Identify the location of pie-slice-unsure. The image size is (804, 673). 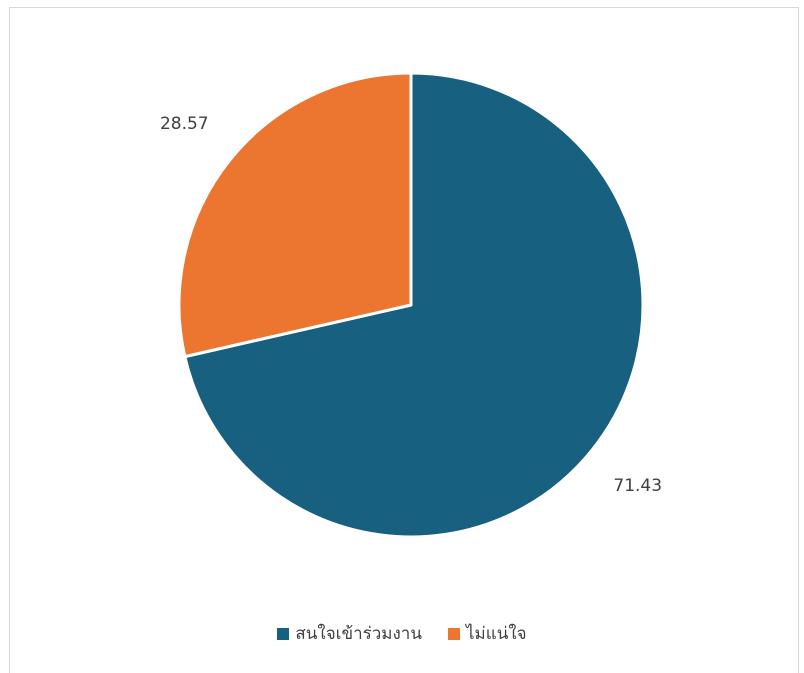
(295, 215).